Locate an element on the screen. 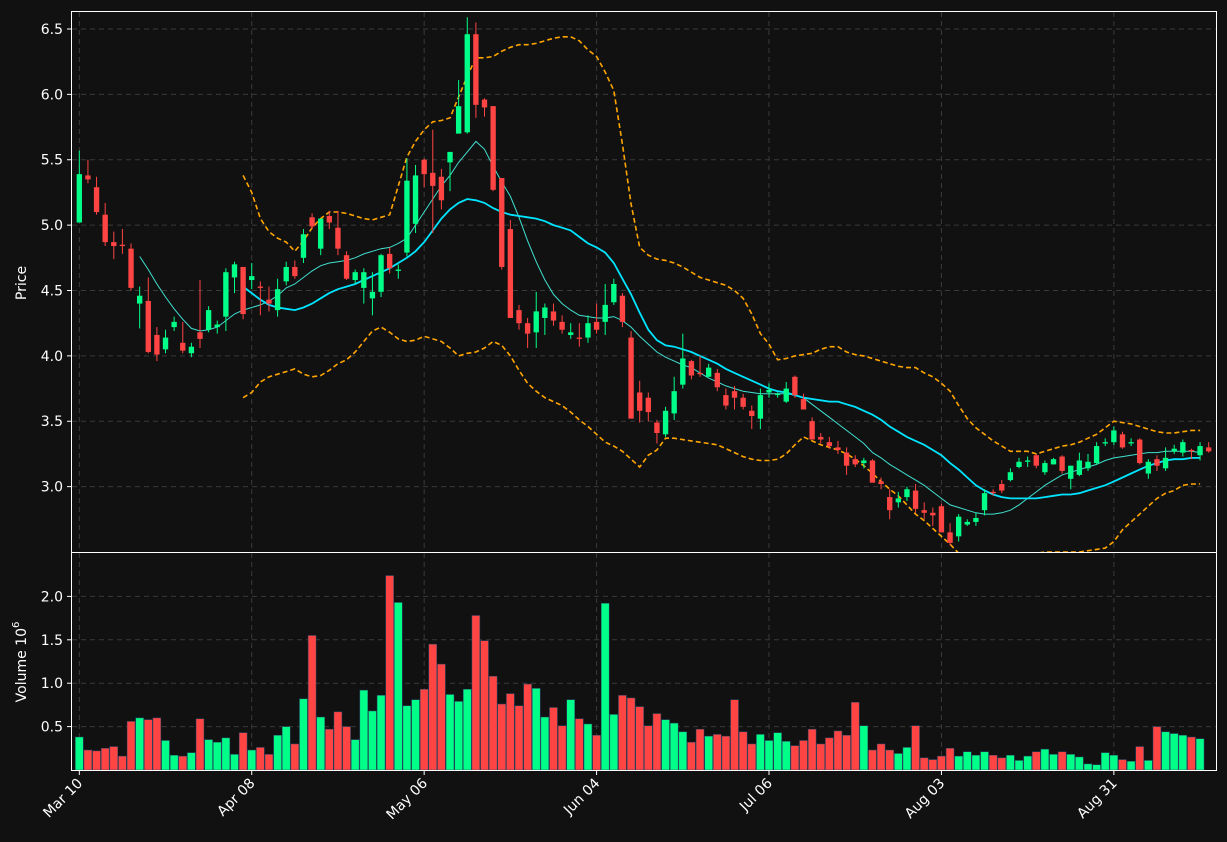  volume-tick-label: 2.0 is located at coordinates (52, 597).